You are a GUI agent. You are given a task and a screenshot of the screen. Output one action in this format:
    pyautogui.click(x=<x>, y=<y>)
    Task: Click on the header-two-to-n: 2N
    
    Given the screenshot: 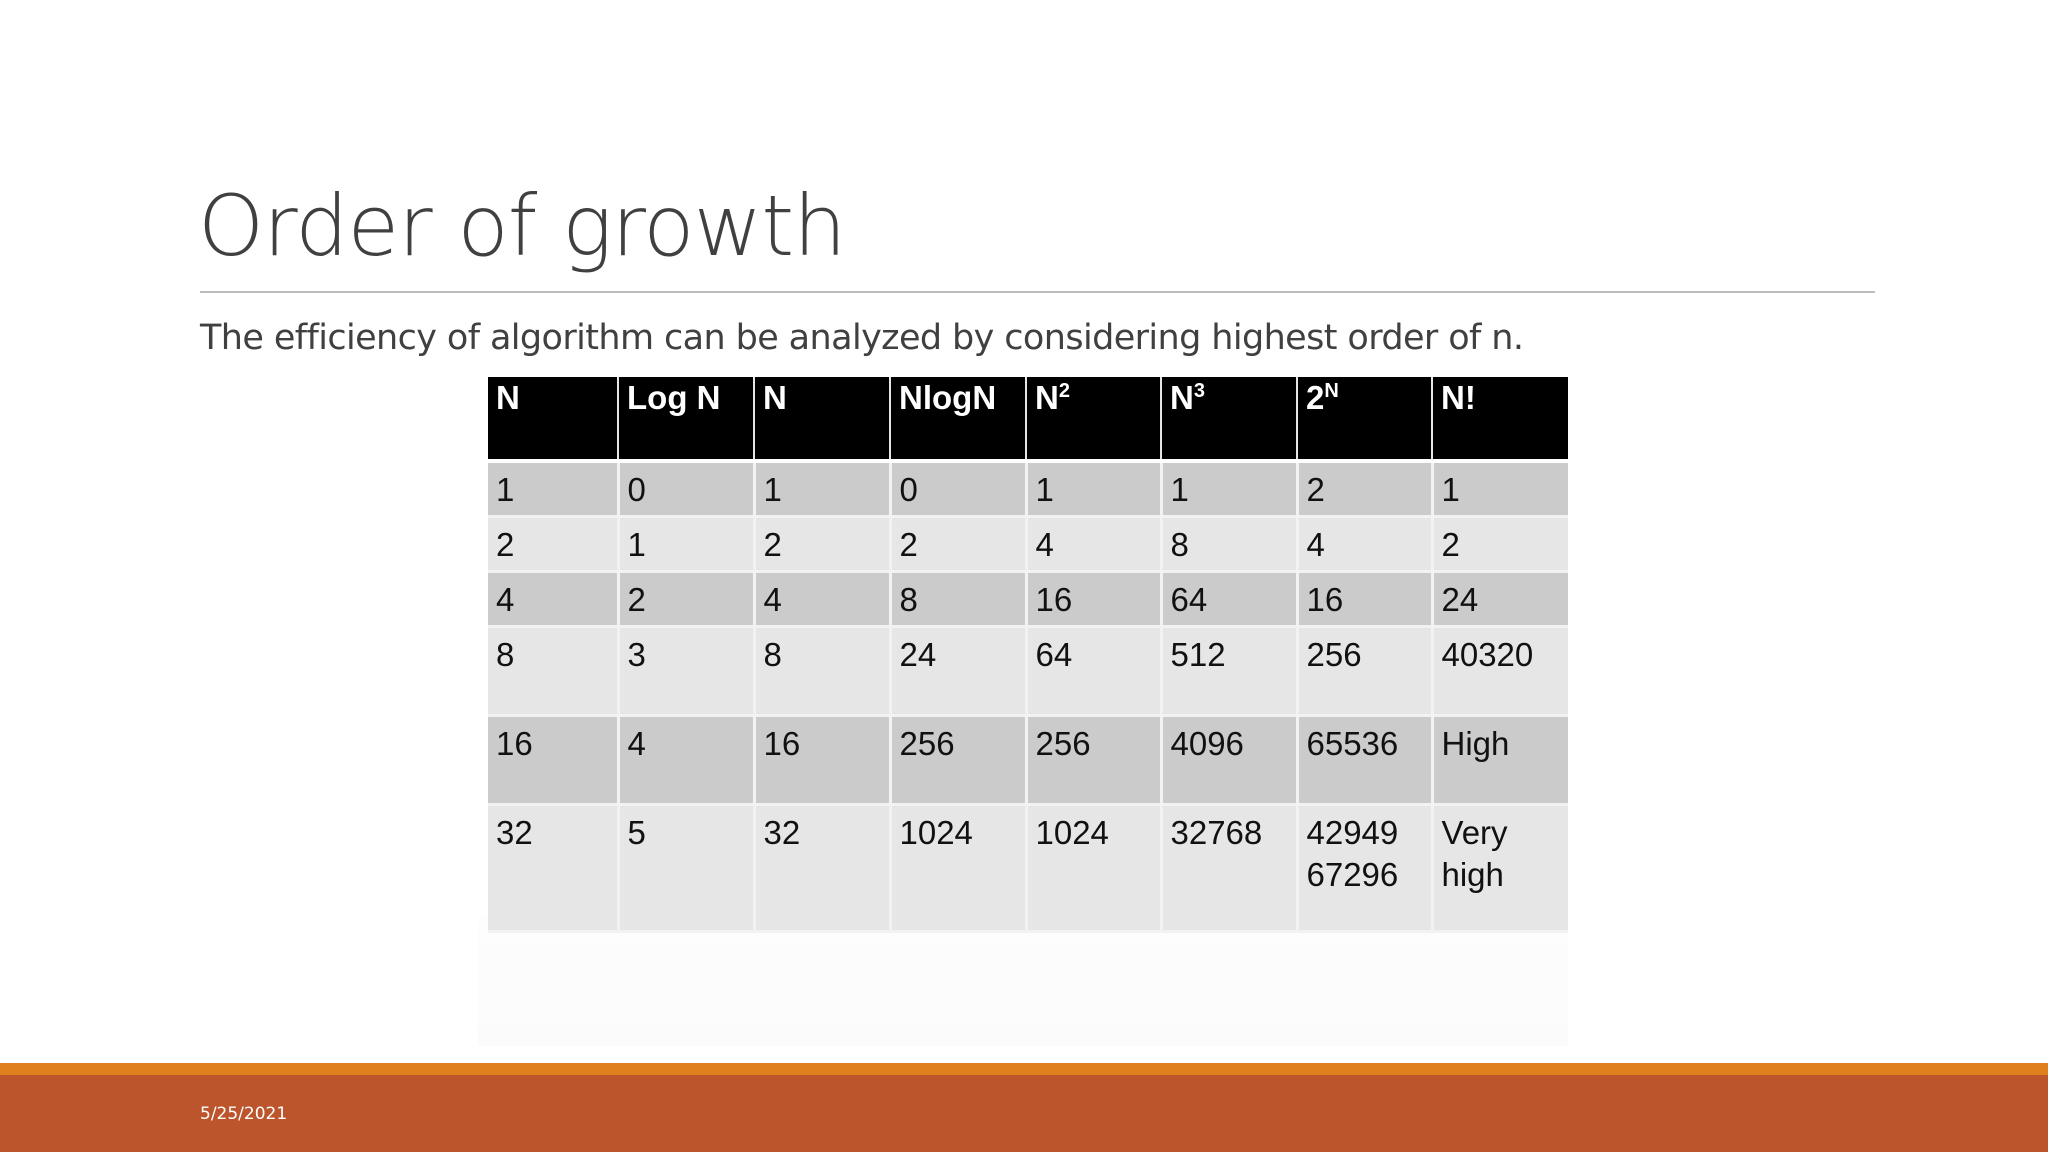 What is the action you would take?
    pyautogui.click(x=1365, y=420)
    